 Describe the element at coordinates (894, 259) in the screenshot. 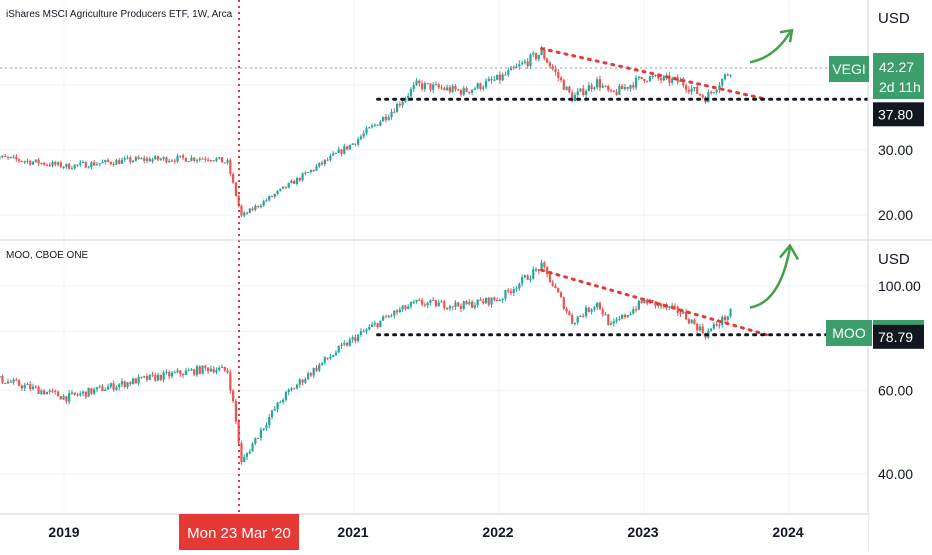

I see `moo-currency-label: USD` at that location.